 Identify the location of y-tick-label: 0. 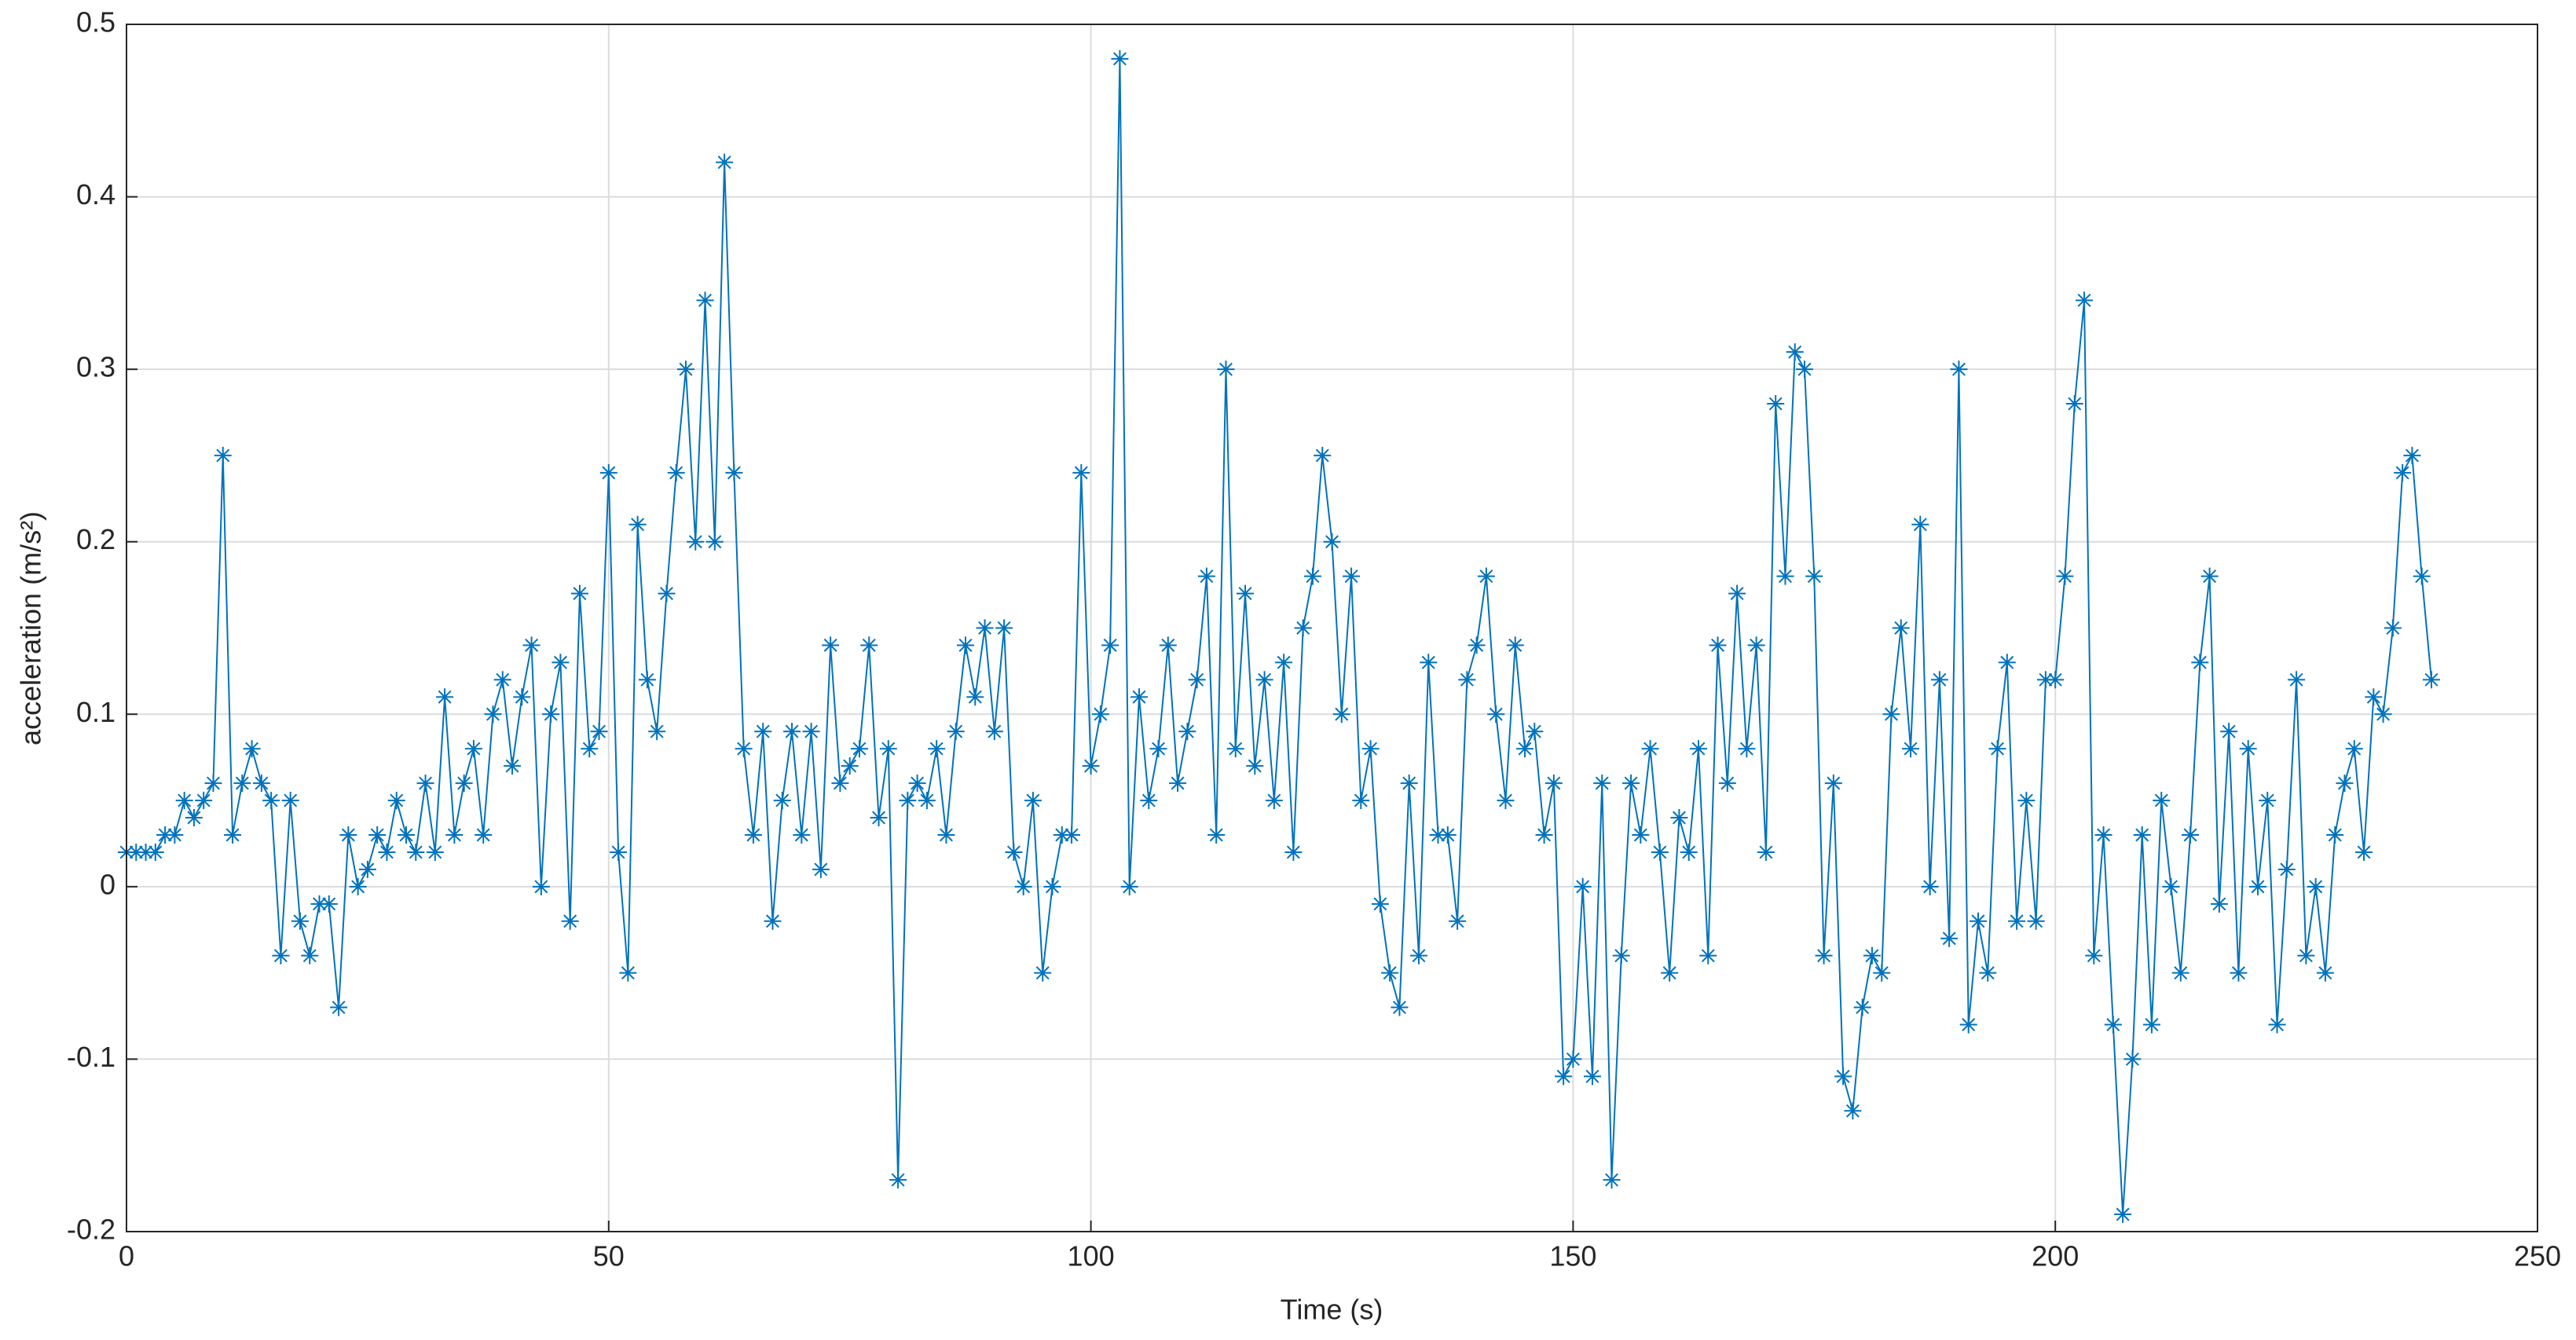
(107, 884).